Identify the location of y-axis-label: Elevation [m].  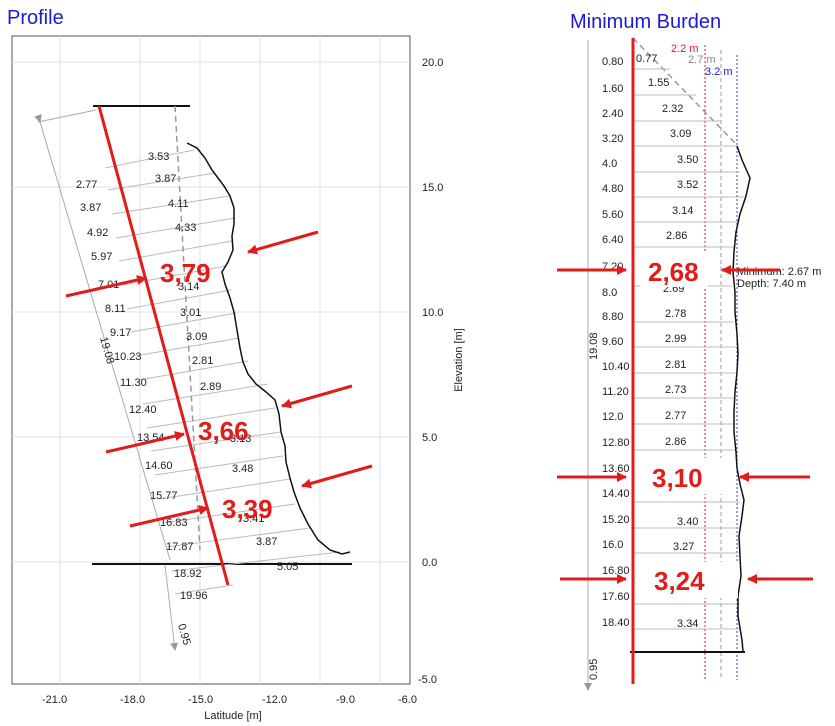
(459, 360).